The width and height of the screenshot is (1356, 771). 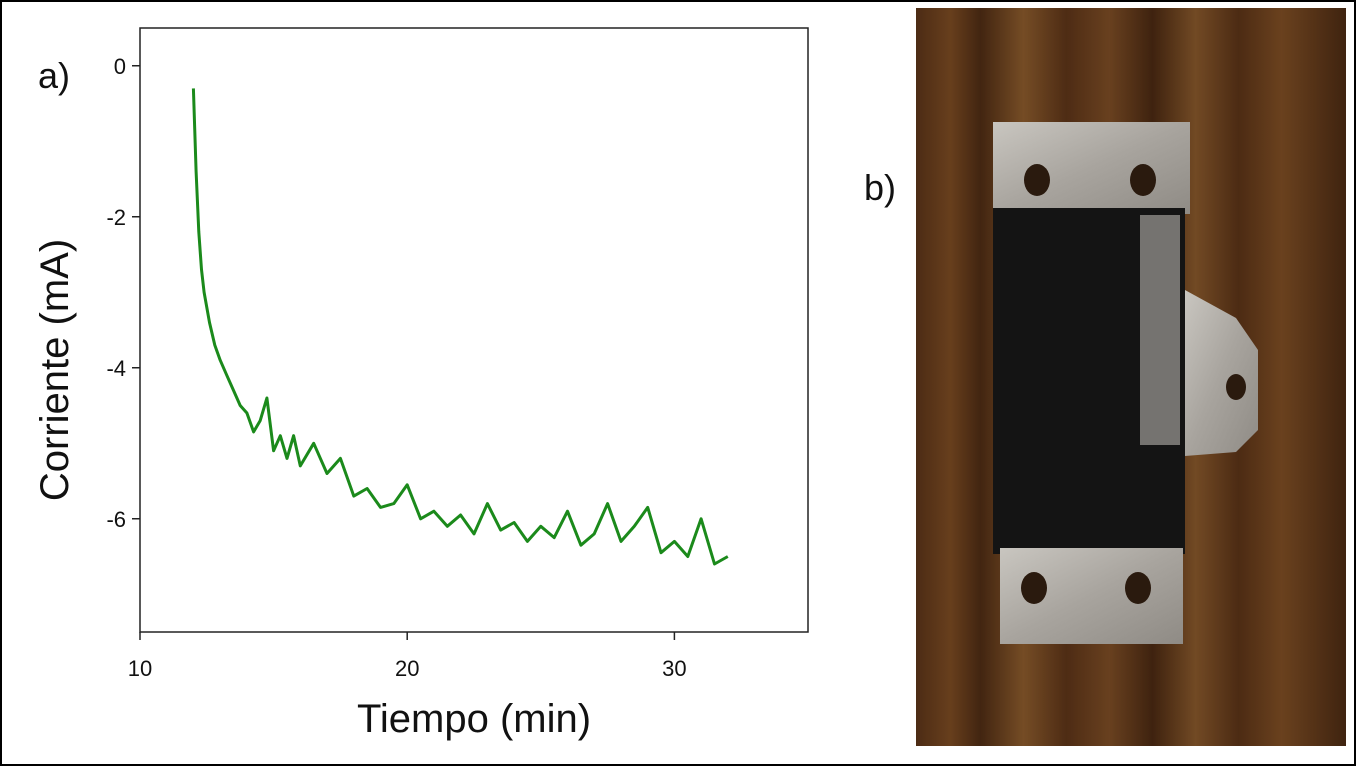 I want to click on y-axis-label: Corriente (mA), so click(x=55, y=370).